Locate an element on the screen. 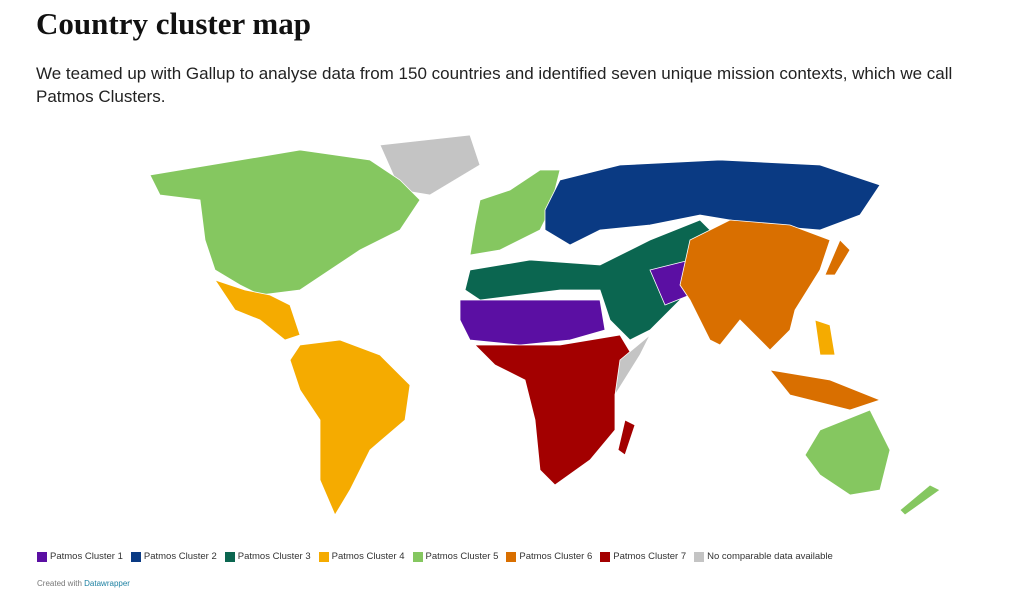  legend-item: Patmos Cluster 1 is located at coordinates (80, 556).